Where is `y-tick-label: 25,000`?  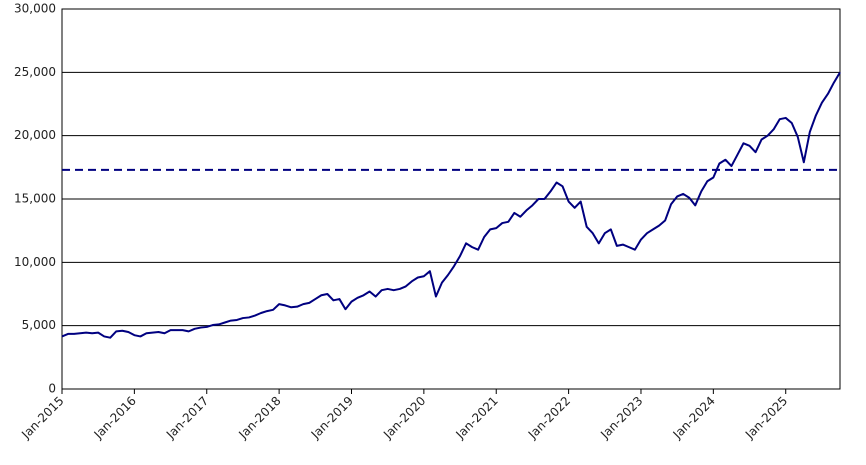
y-tick-label: 25,000 is located at coordinates (35, 72).